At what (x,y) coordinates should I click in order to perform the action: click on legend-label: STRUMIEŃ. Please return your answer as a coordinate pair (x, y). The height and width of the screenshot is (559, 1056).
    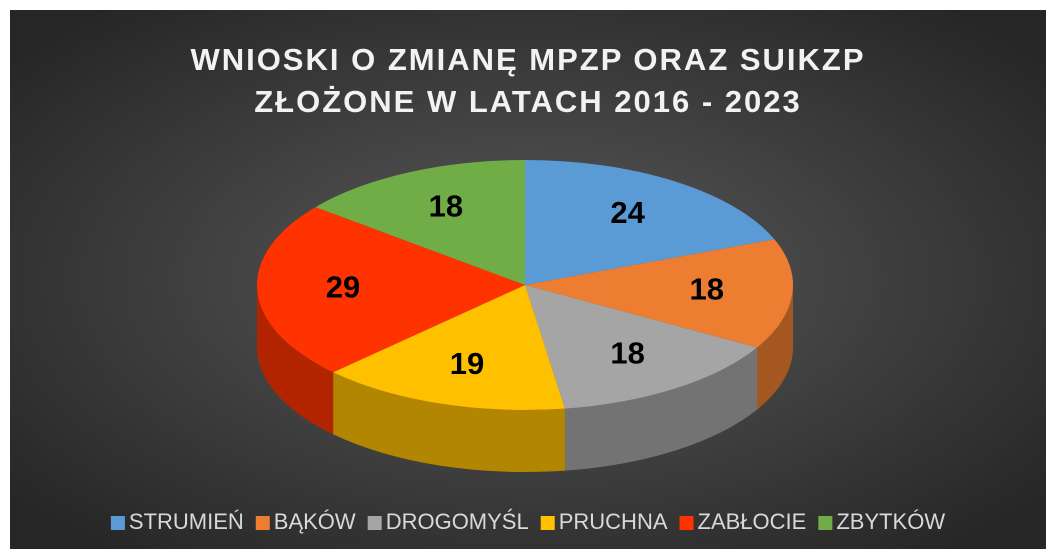
    Looking at the image, I should click on (186, 521).